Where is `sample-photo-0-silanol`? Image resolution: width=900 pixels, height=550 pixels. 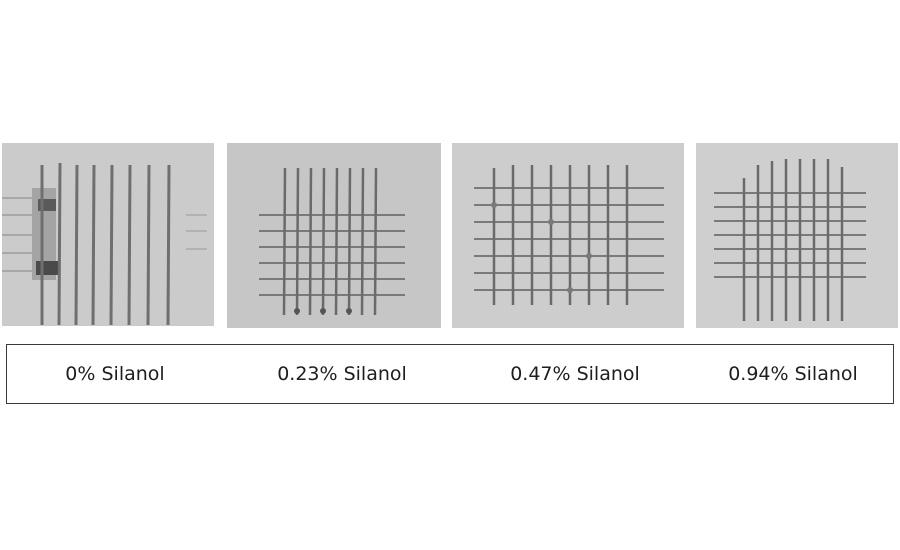
sample-photo-0-silanol is located at coordinates (108, 234).